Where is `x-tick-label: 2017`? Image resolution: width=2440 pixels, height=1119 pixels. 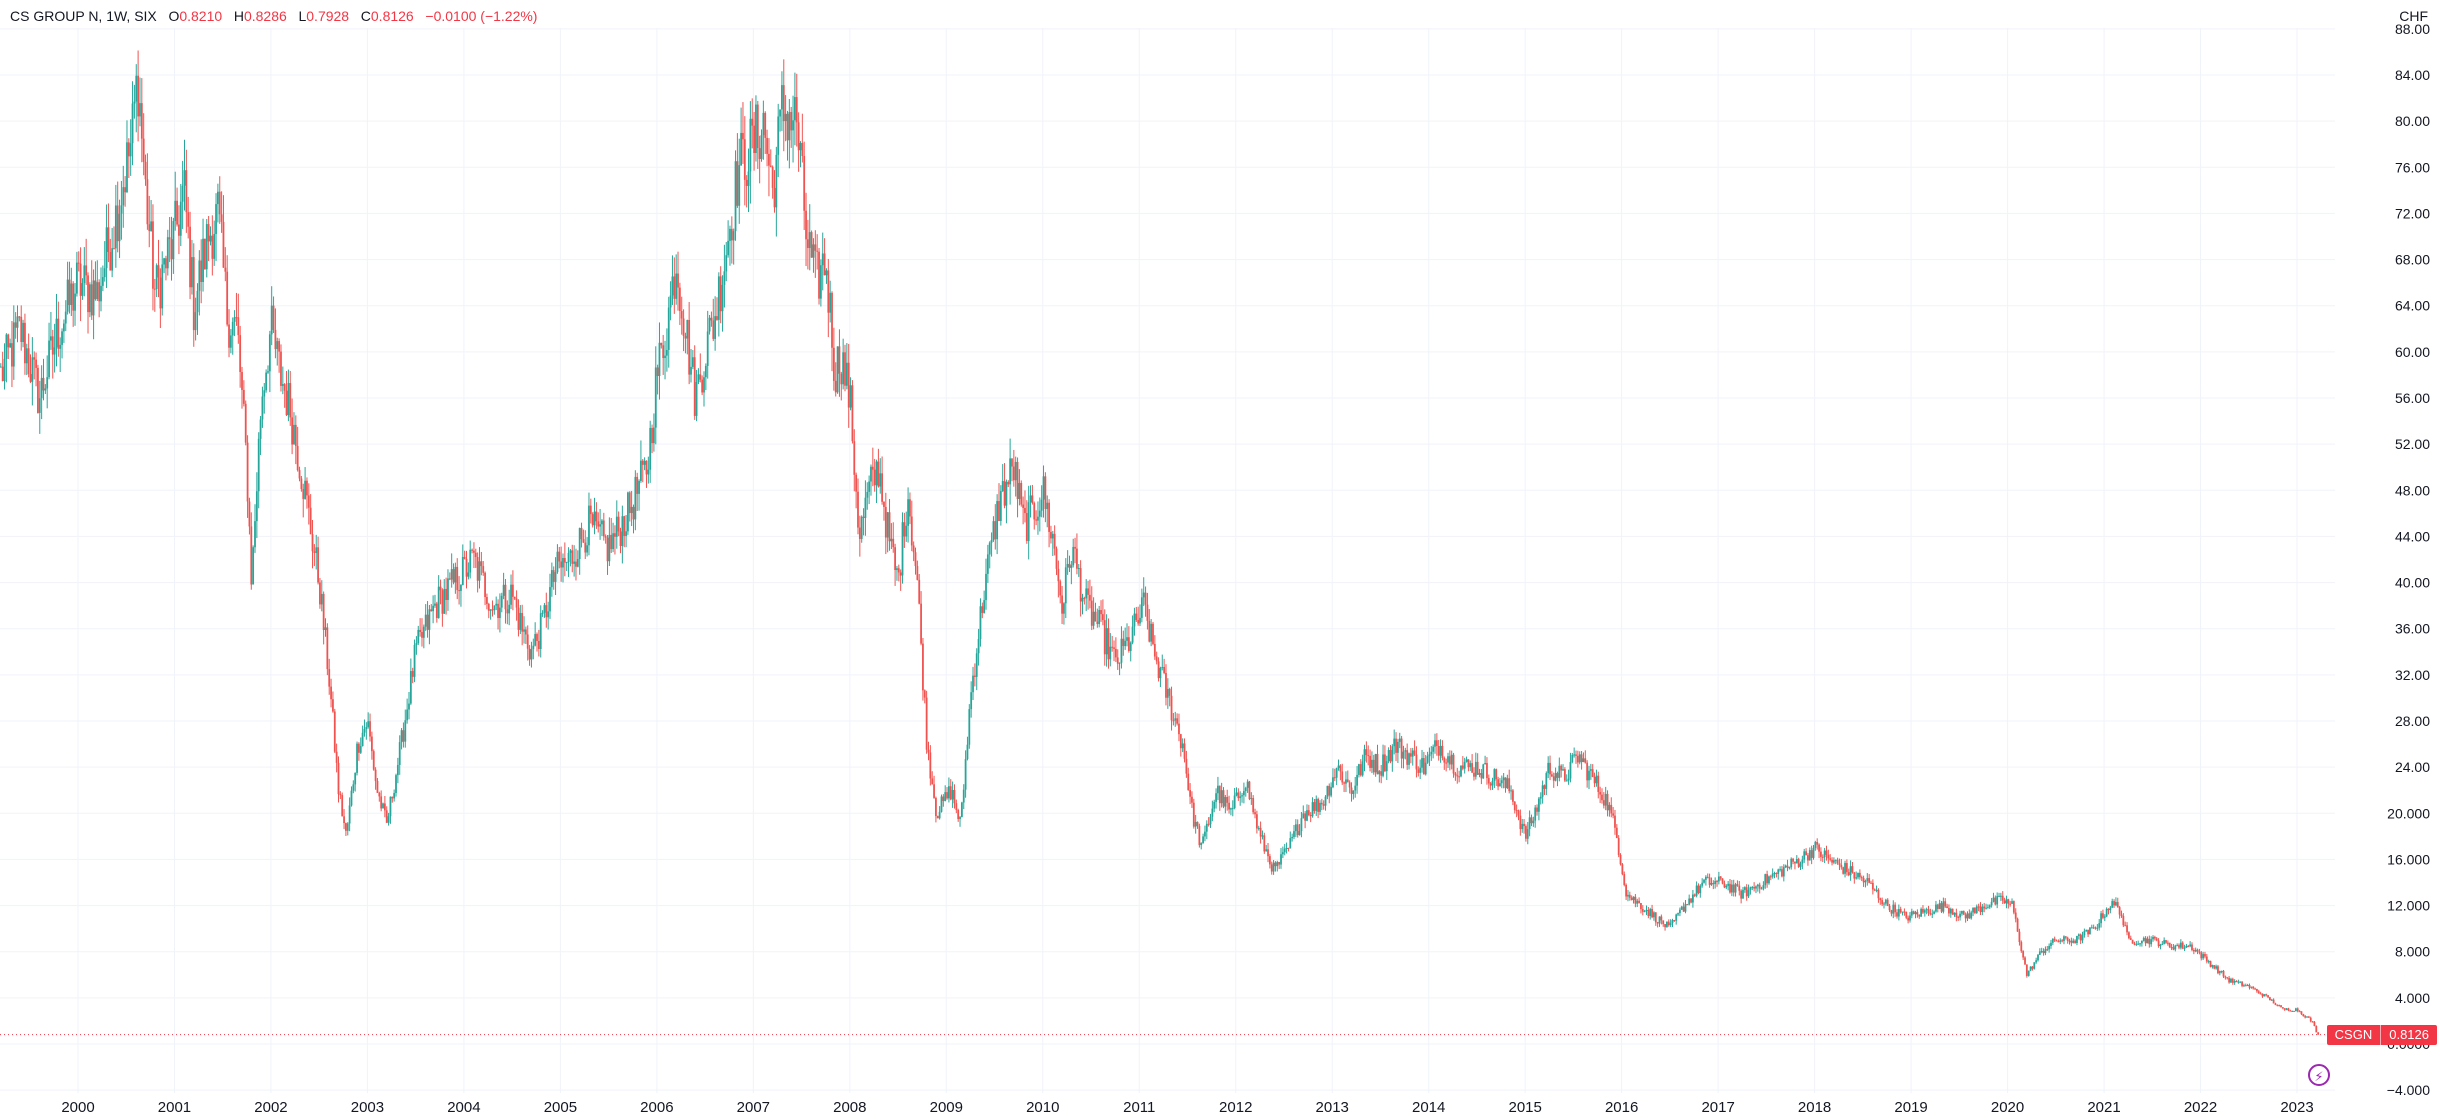 x-tick-label: 2017 is located at coordinates (1717, 1107).